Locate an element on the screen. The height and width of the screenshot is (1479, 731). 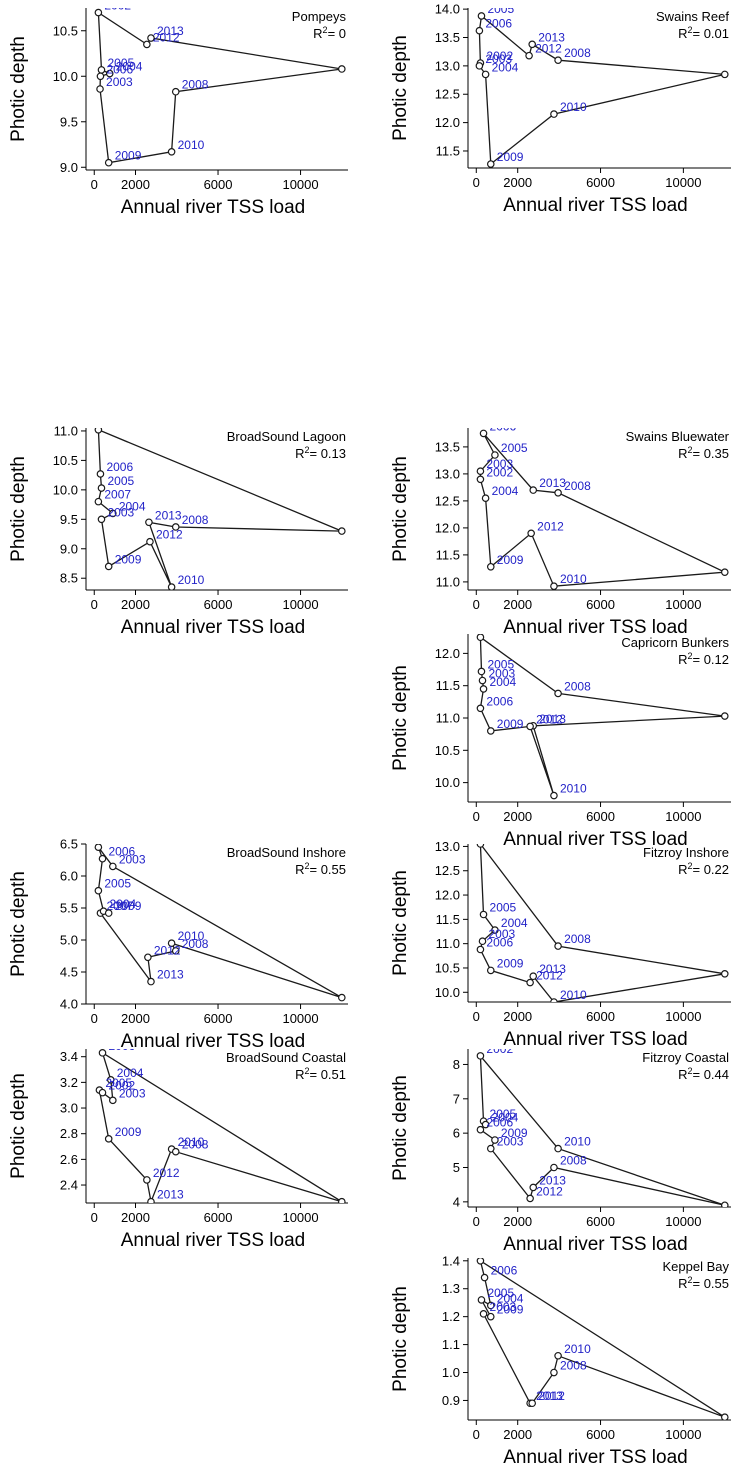
y-tick-label: 11.0 is located at coordinates (448, 718).